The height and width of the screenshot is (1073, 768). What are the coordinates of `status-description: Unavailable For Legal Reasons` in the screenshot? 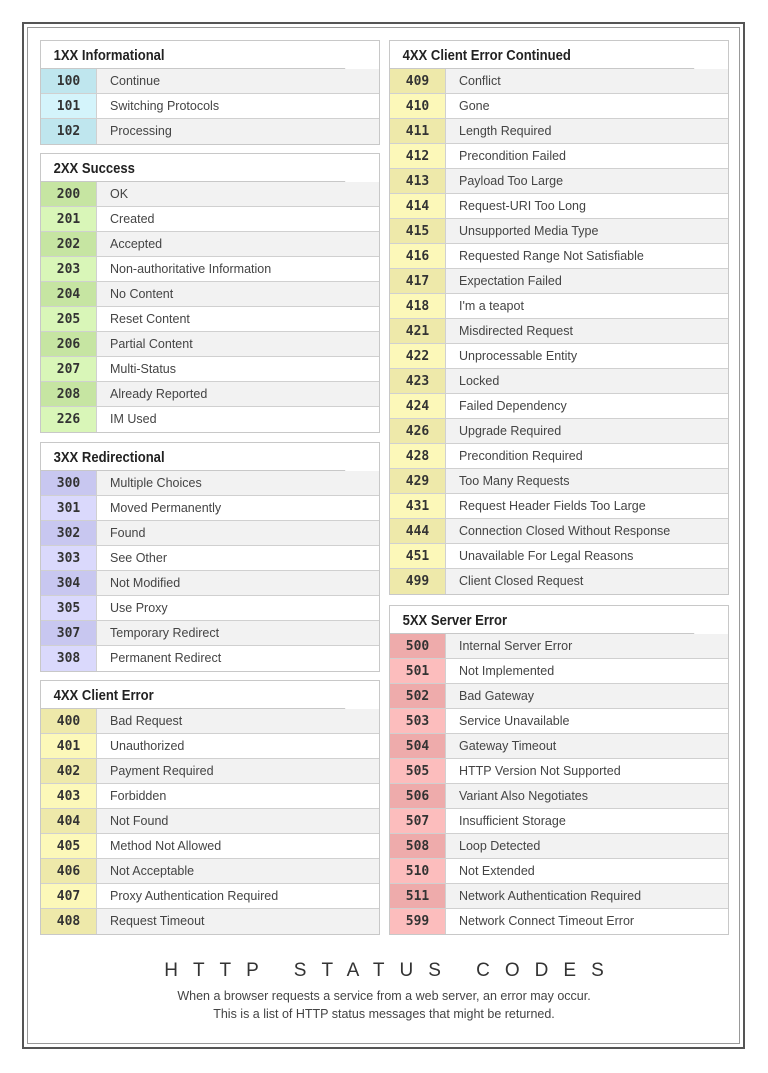 It's located at (587, 556).